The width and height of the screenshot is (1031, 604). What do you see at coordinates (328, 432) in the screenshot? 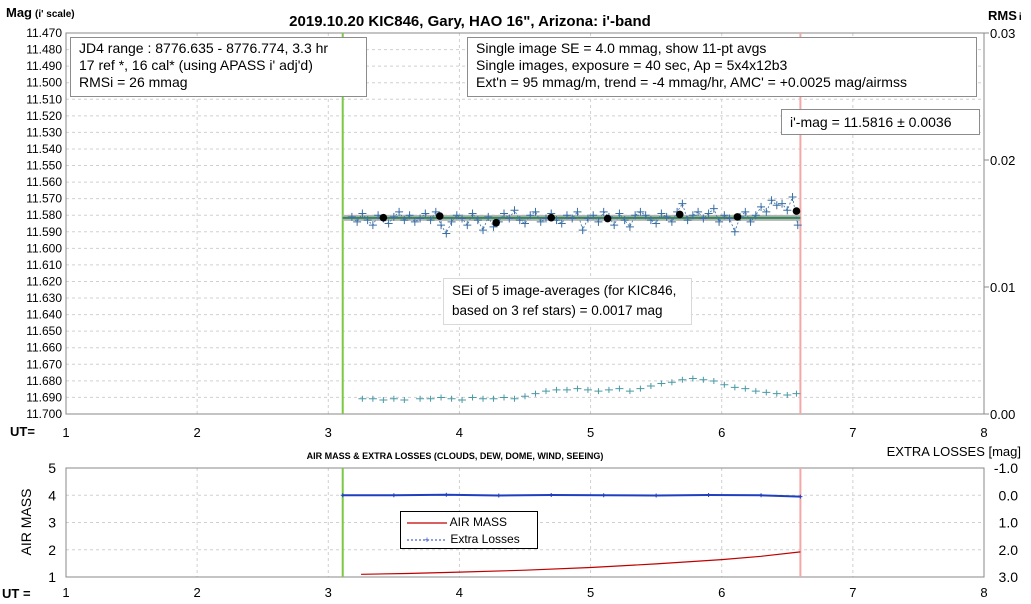
I see `upper-x-tick-label: 3` at bounding box center [328, 432].